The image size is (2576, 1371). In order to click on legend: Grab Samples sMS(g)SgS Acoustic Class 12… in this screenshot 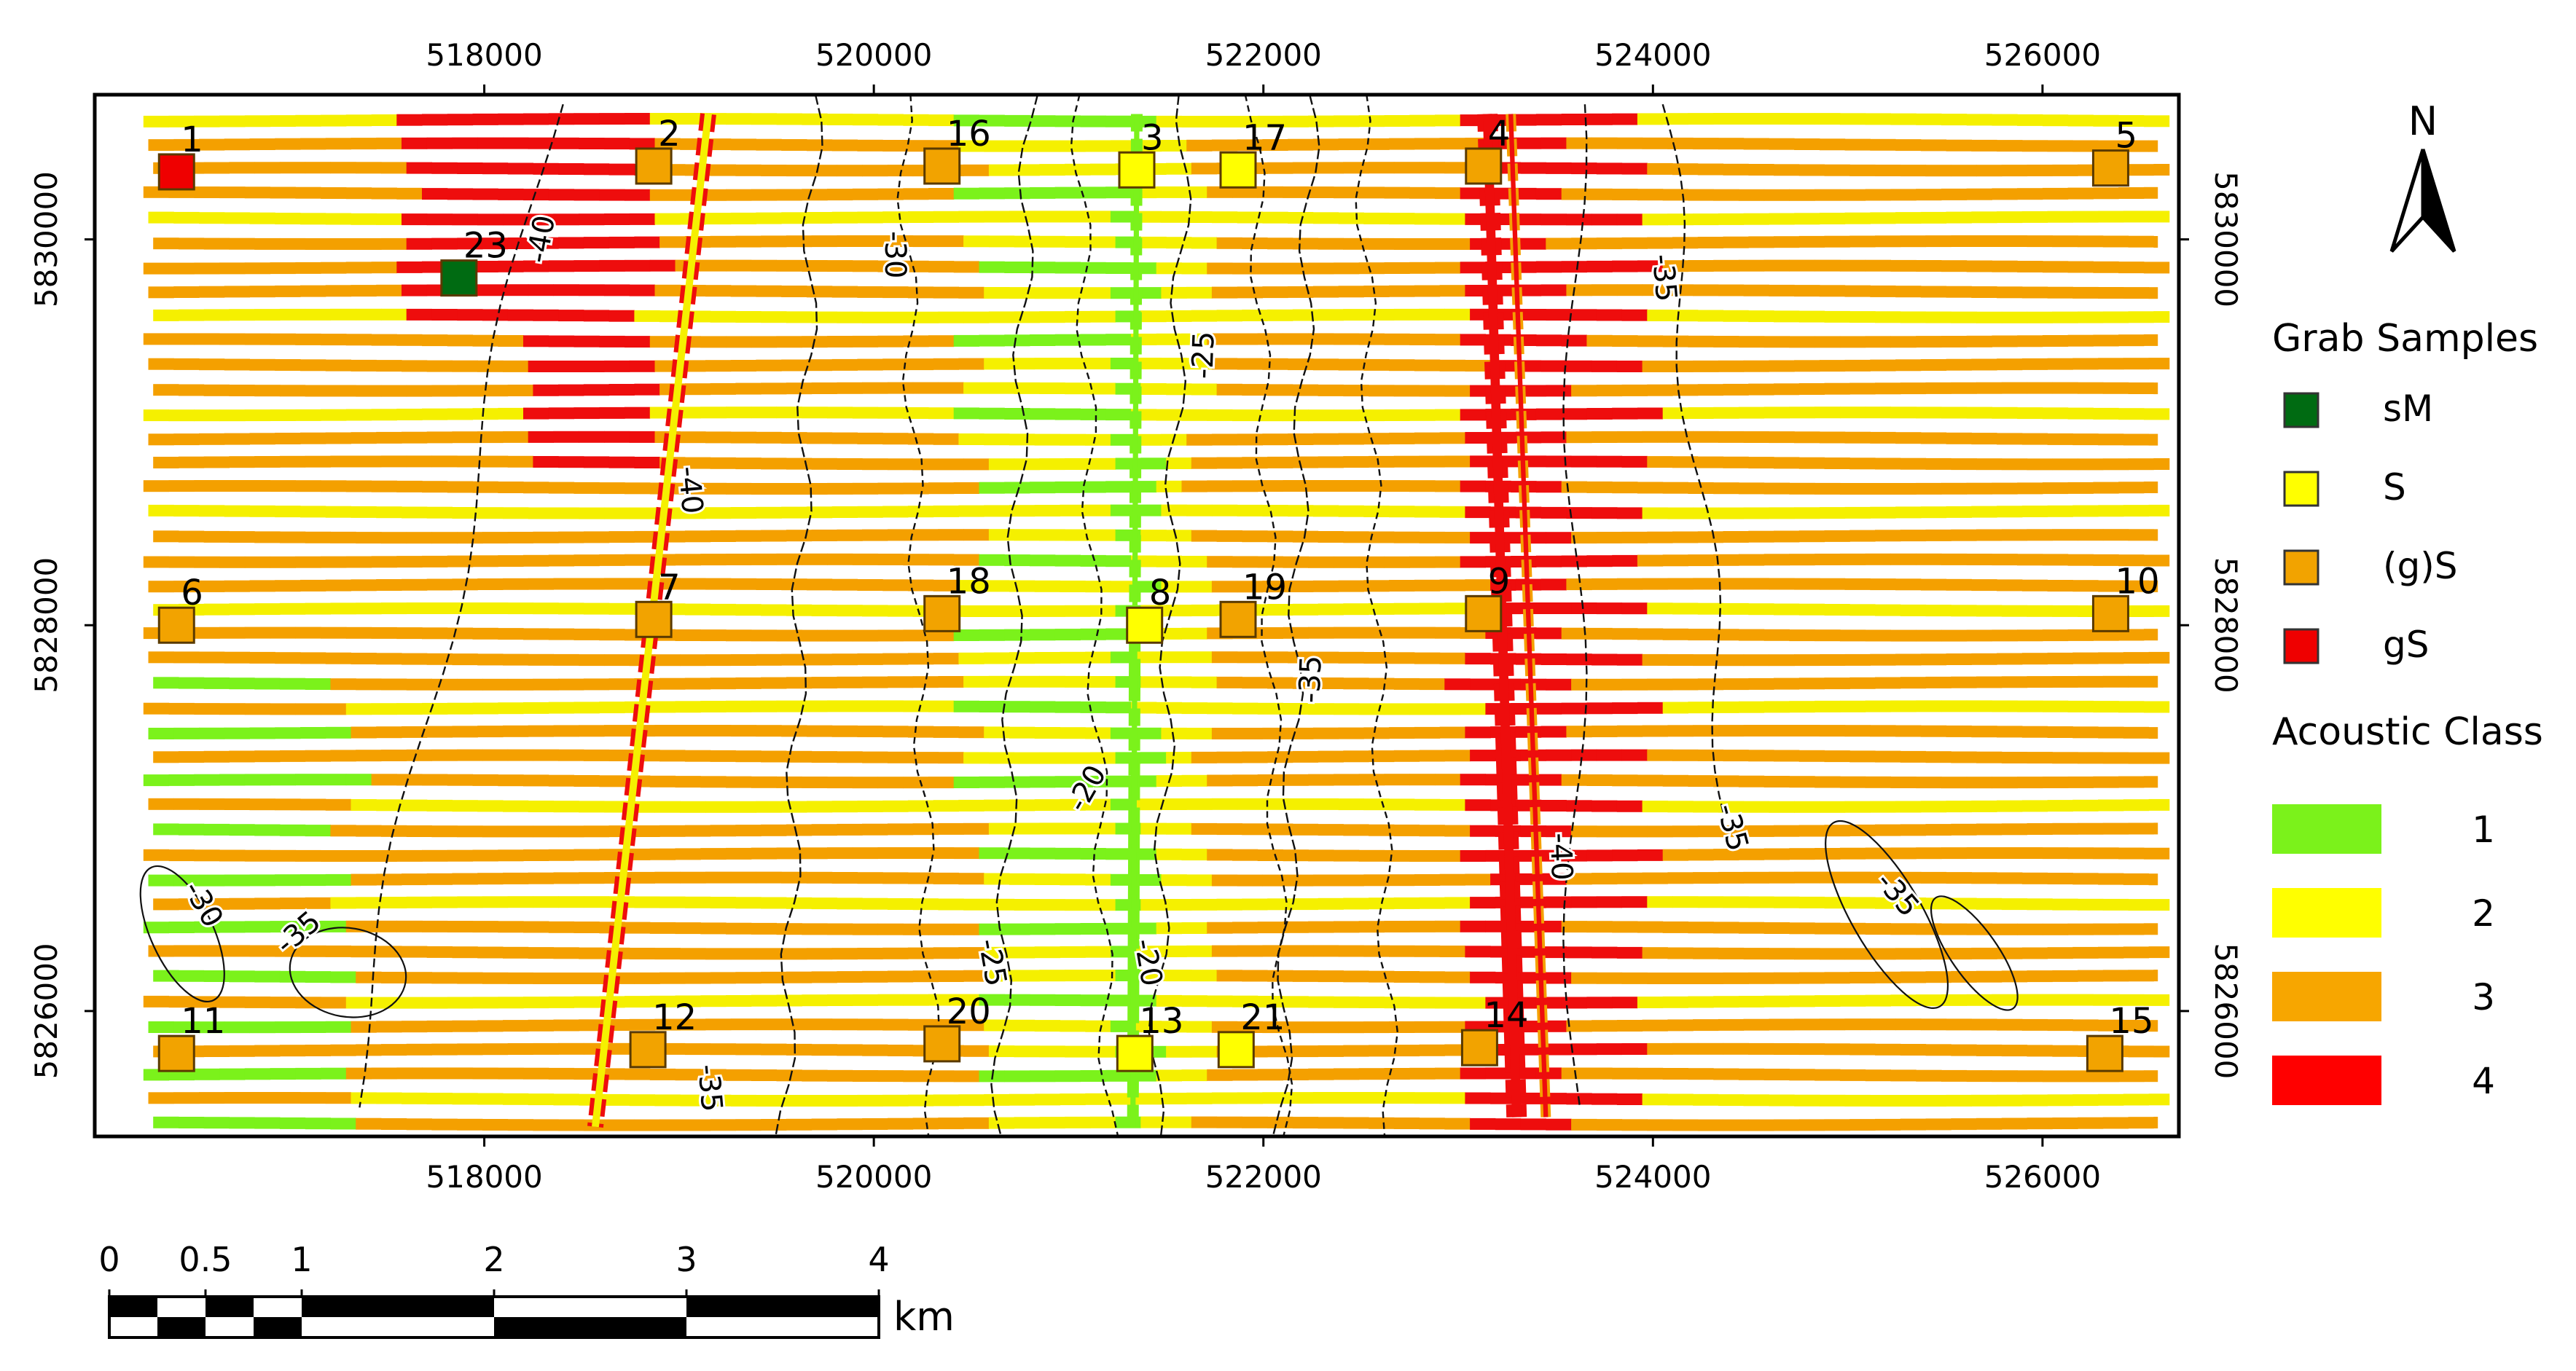, I will do `click(2407, 711)`.